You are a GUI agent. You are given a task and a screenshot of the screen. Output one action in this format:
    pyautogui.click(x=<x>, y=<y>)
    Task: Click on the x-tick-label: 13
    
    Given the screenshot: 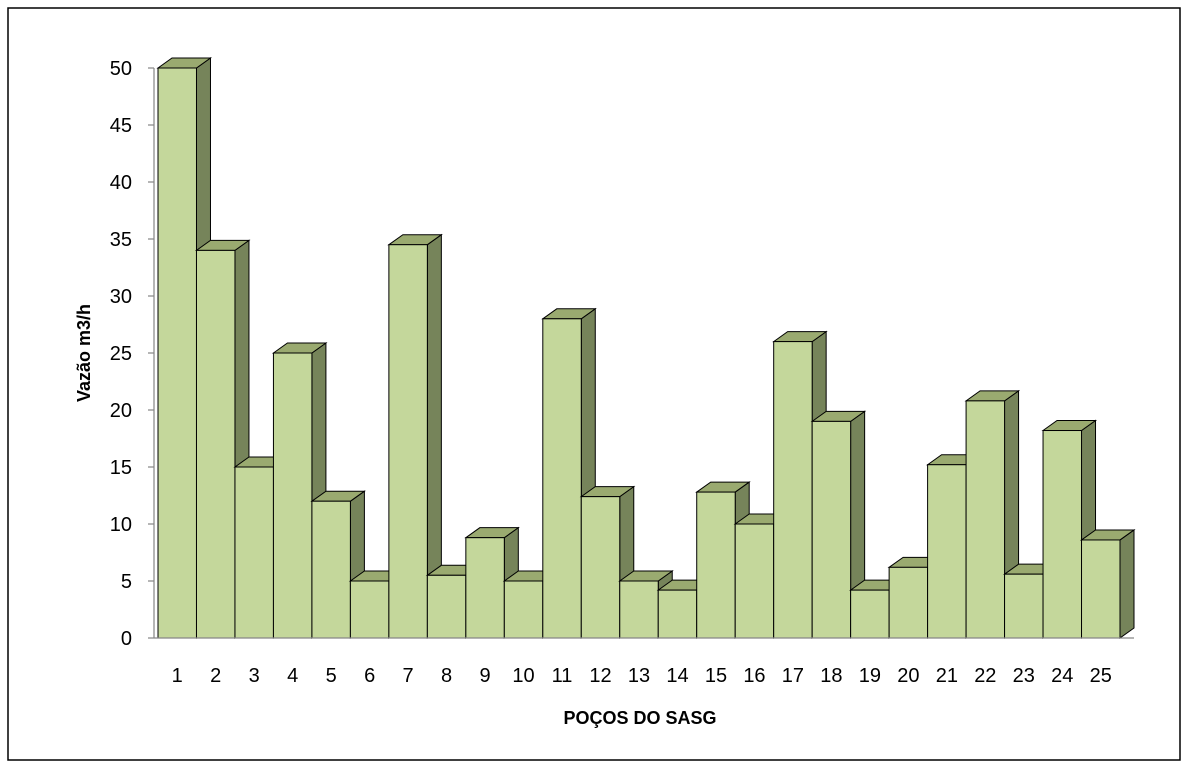 What is the action you would take?
    pyautogui.click(x=639, y=676)
    